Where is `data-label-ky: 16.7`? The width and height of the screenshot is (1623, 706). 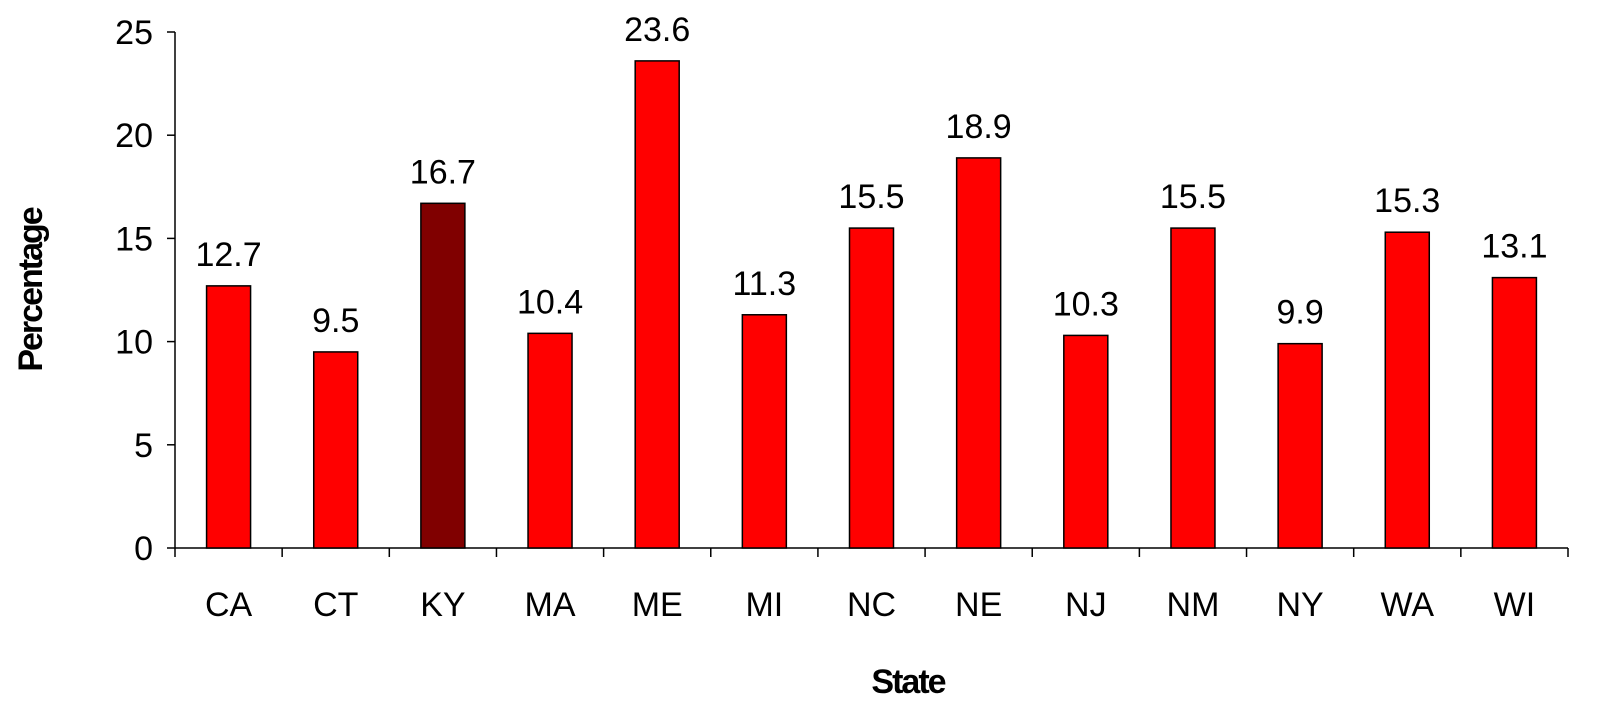
data-label-ky: 16.7 is located at coordinates (443, 172).